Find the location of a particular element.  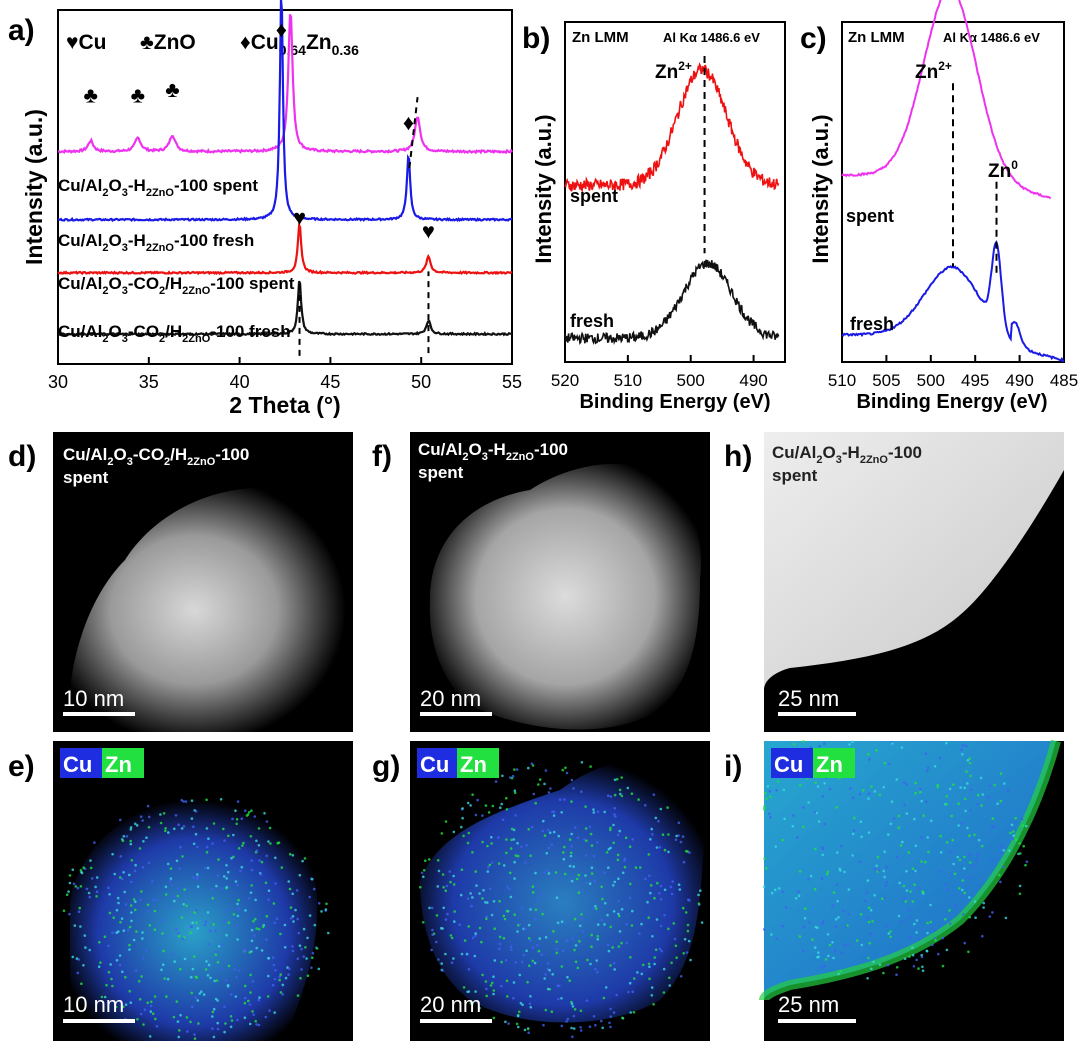

scale-bar-g is located at coordinates (456, 1021).